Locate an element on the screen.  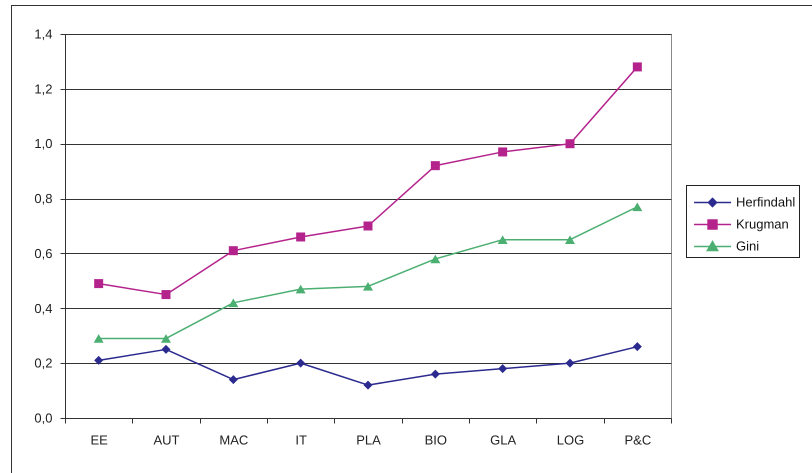
x-tick-label: LOG is located at coordinates (570, 440).